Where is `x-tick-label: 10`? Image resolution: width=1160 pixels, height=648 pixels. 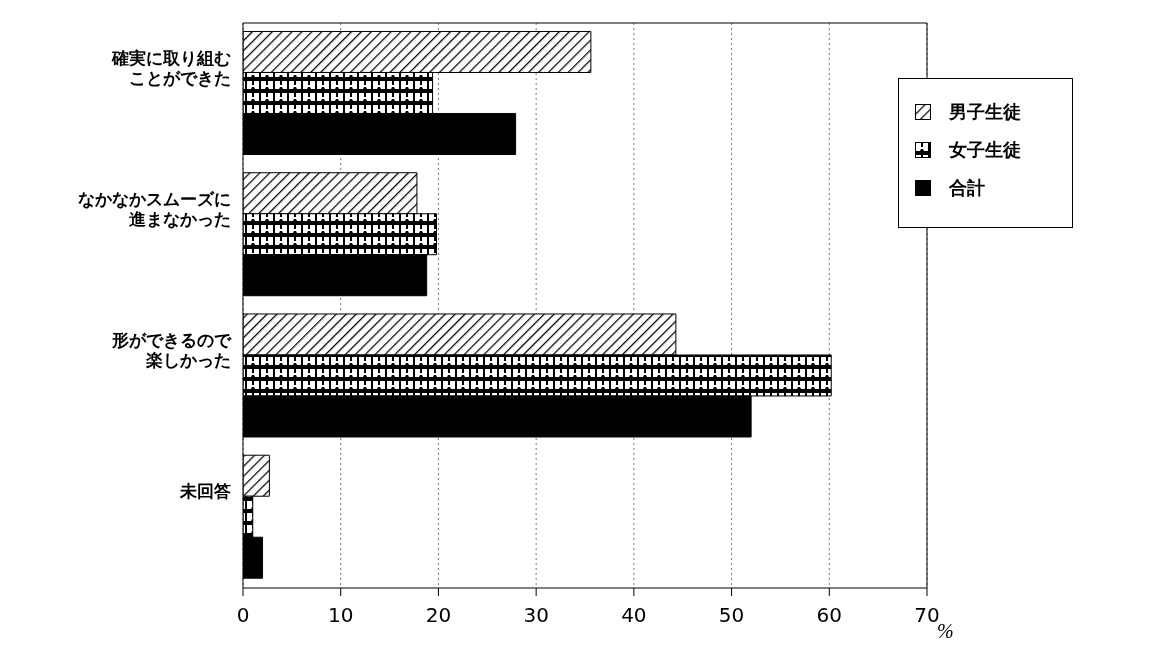 x-tick-label: 10 is located at coordinates (340, 615).